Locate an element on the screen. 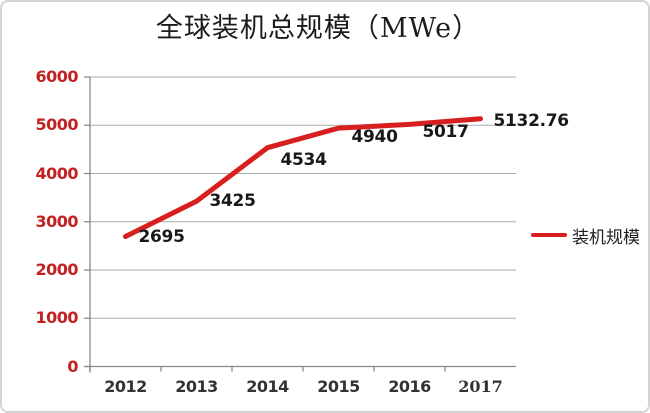 The image size is (650, 413). legend-line-swatch is located at coordinates (549, 235).